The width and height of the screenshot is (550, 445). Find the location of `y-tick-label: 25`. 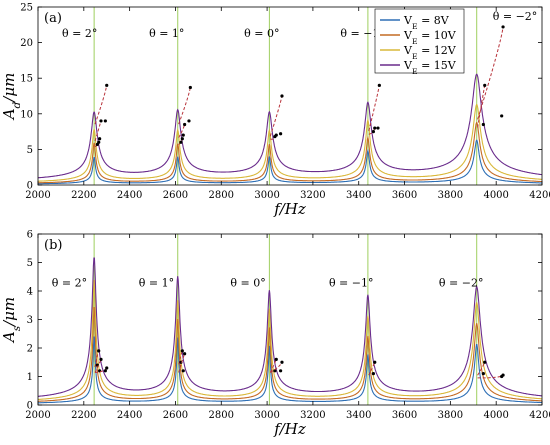

y-tick-label: 25 is located at coordinates (26, 8).